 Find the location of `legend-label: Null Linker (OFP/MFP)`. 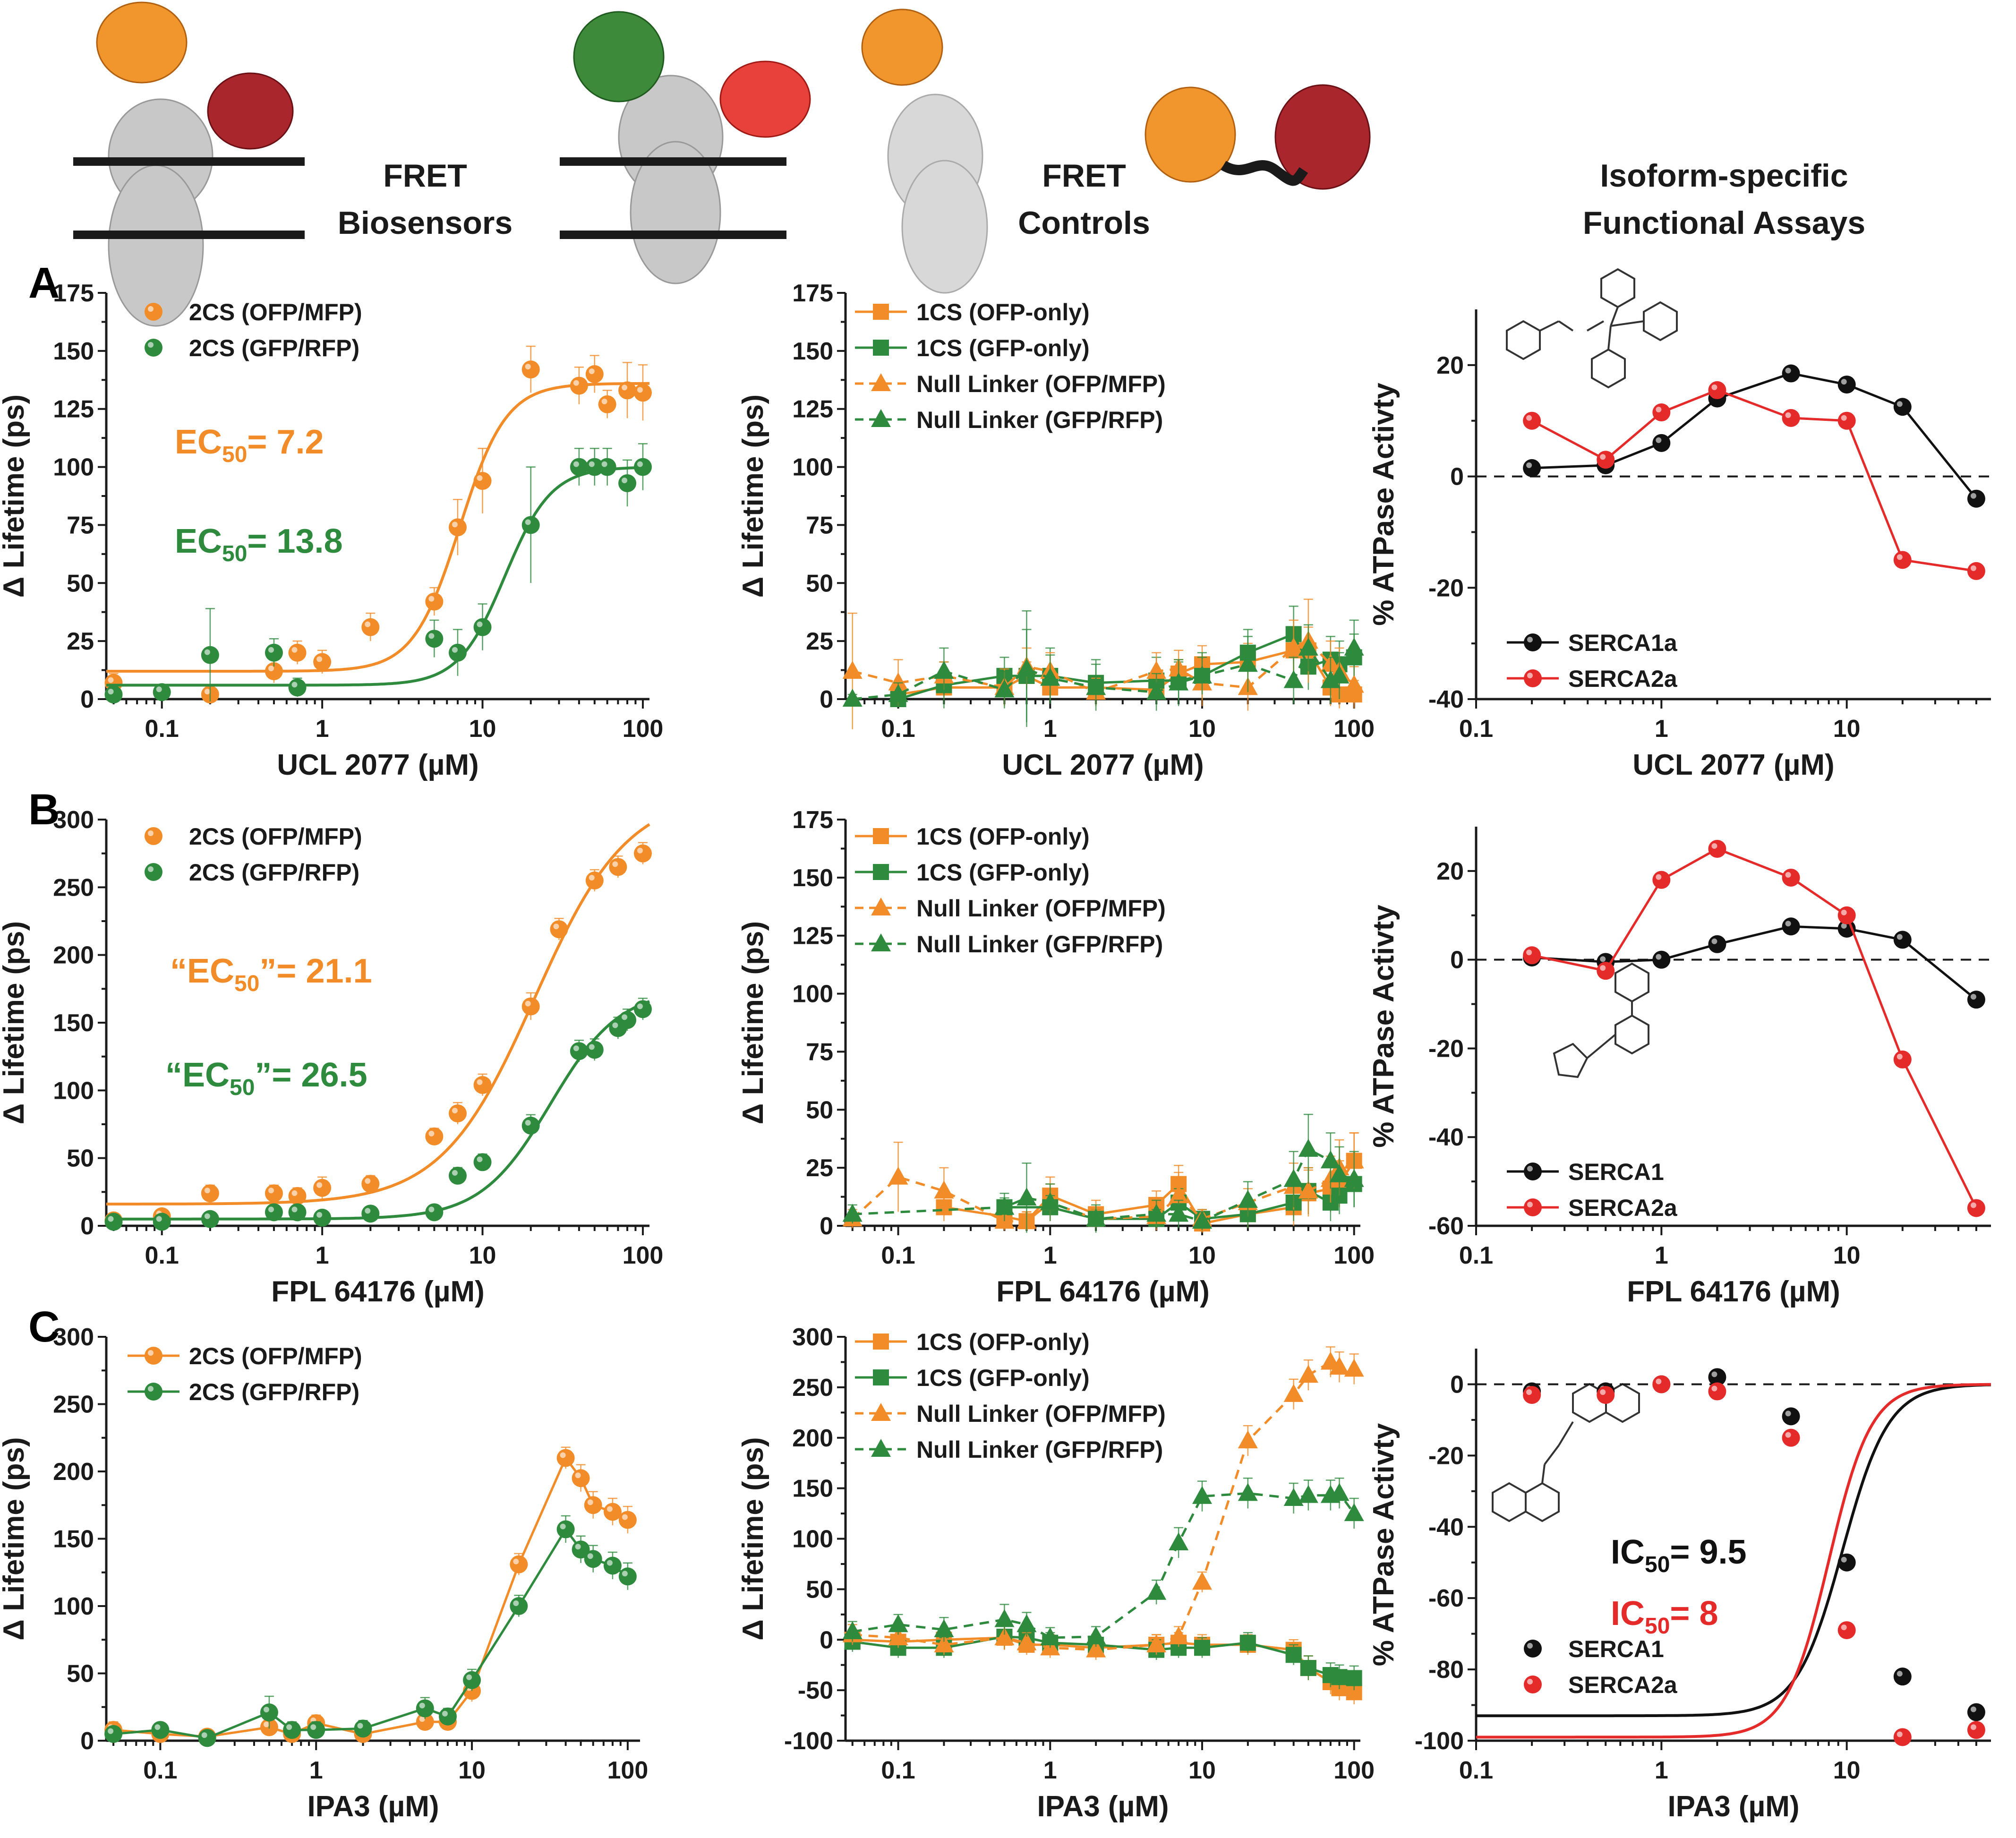

legend-label: Null Linker (OFP/MFP) is located at coordinates (1041, 384).